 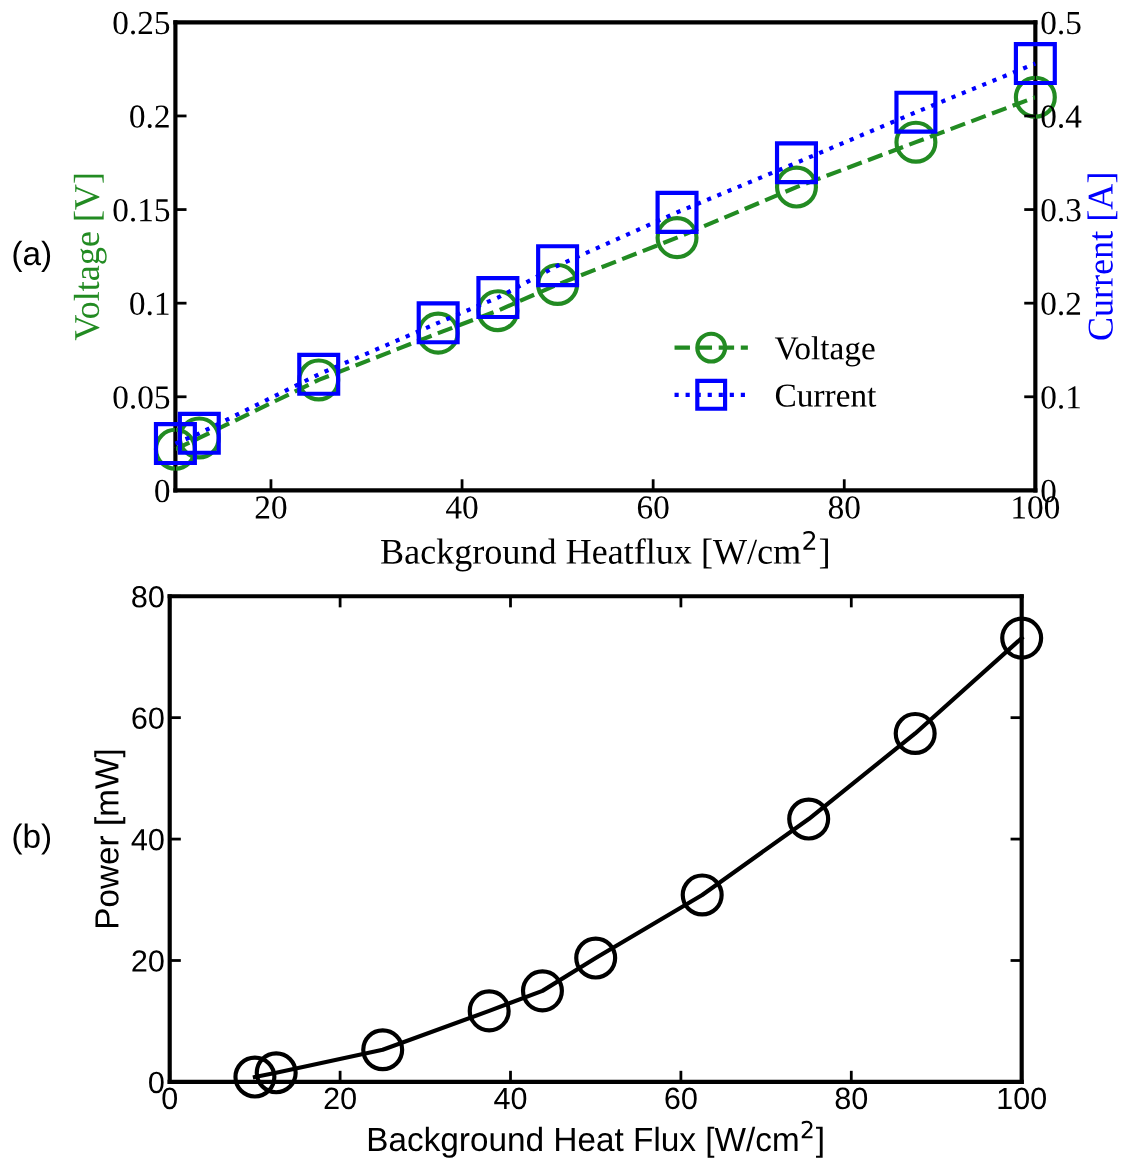 What do you see at coordinates (147, 839) in the screenshot?
I see `y-tick-label: 40` at bounding box center [147, 839].